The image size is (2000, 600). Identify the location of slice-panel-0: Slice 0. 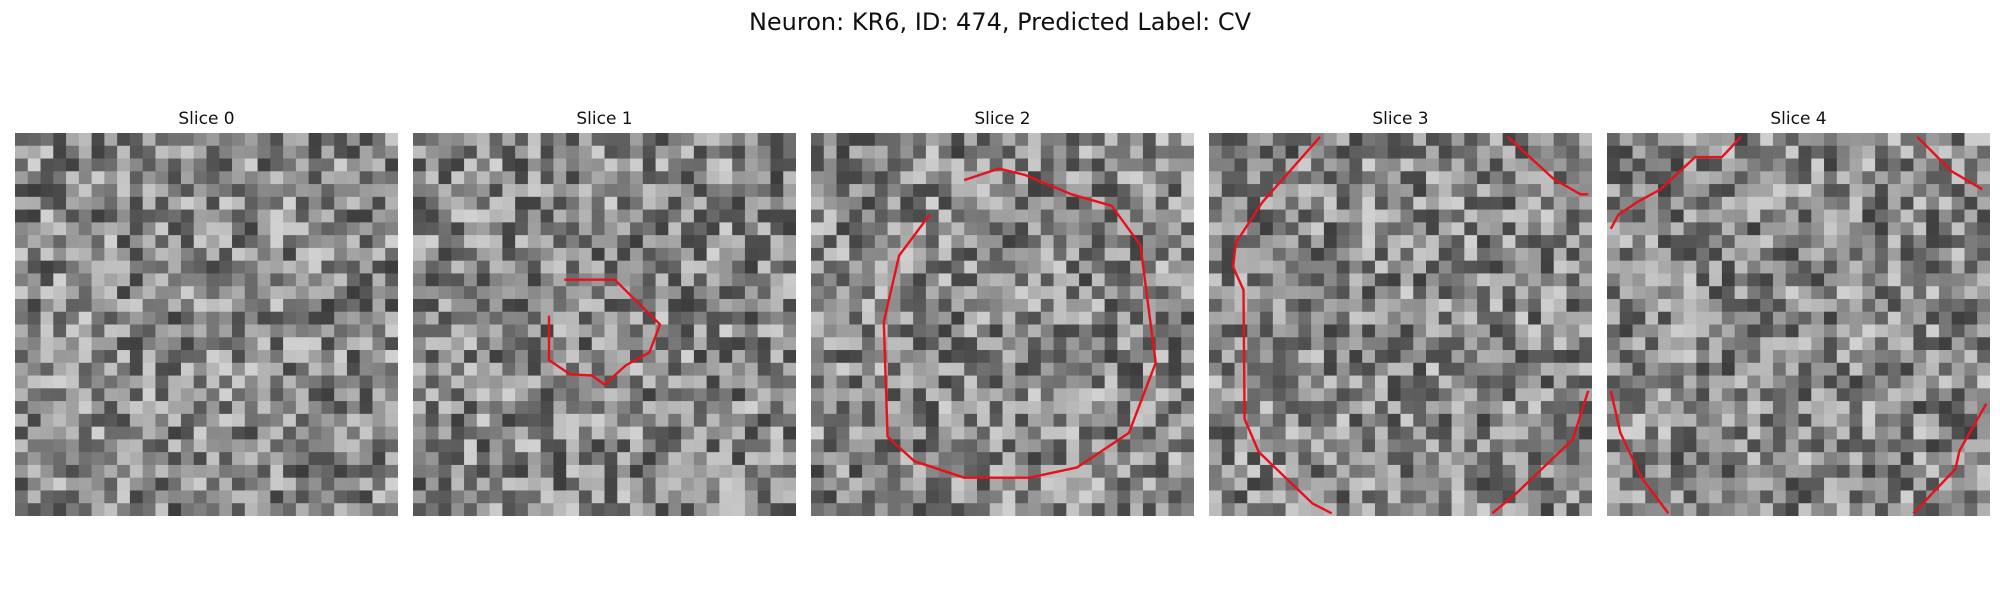
(206, 312).